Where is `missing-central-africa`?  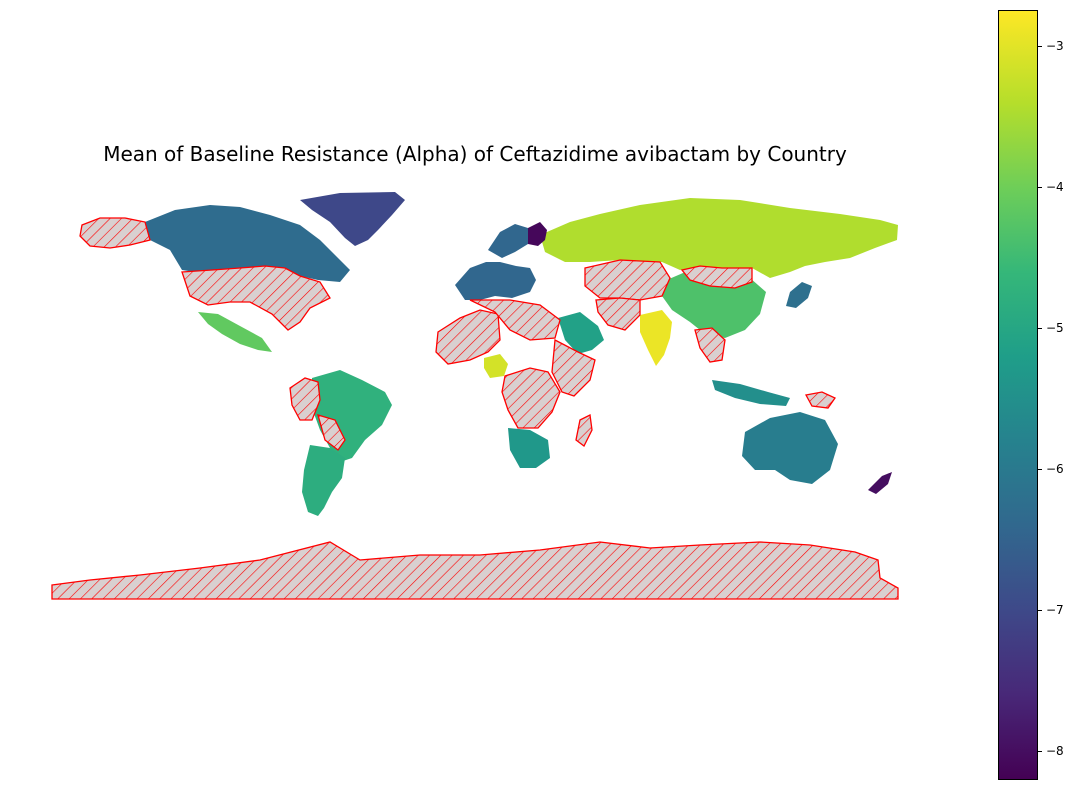
missing-central-africa is located at coordinates (531, 398).